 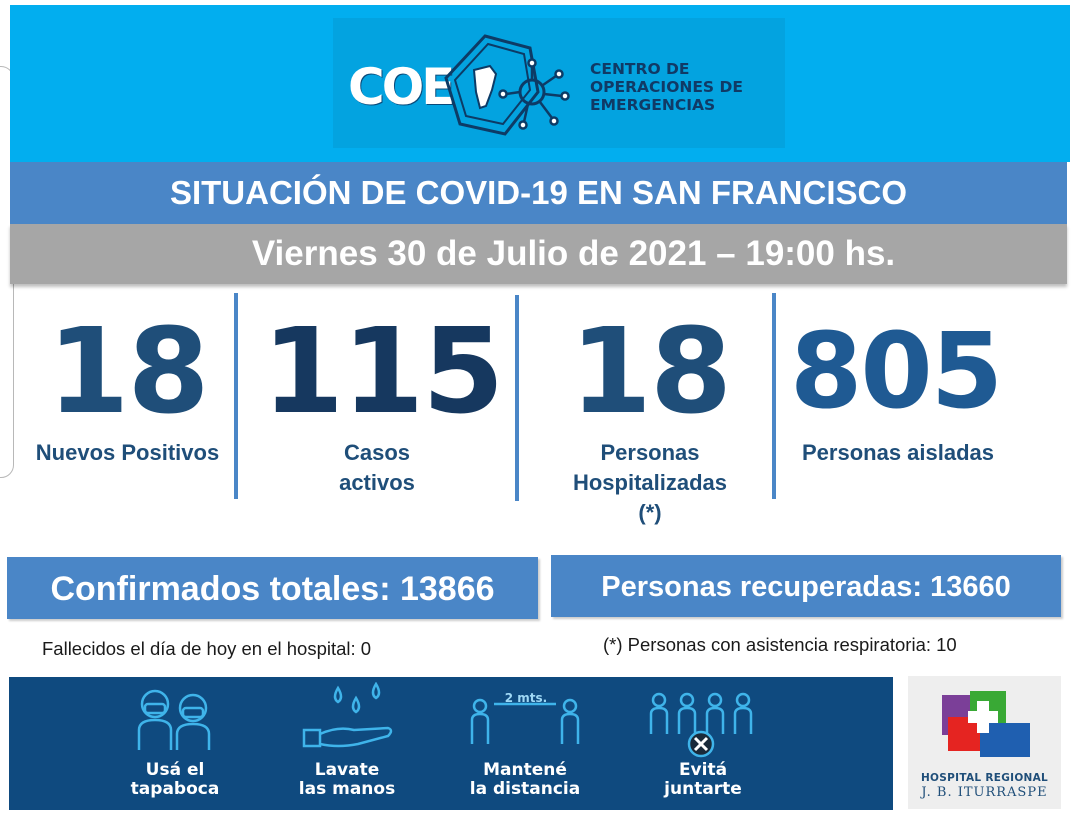 What do you see at coordinates (653, 105) in the screenshot?
I see `coe-org-line-3: EMERGENCIAS` at bounding box center [653, 105].